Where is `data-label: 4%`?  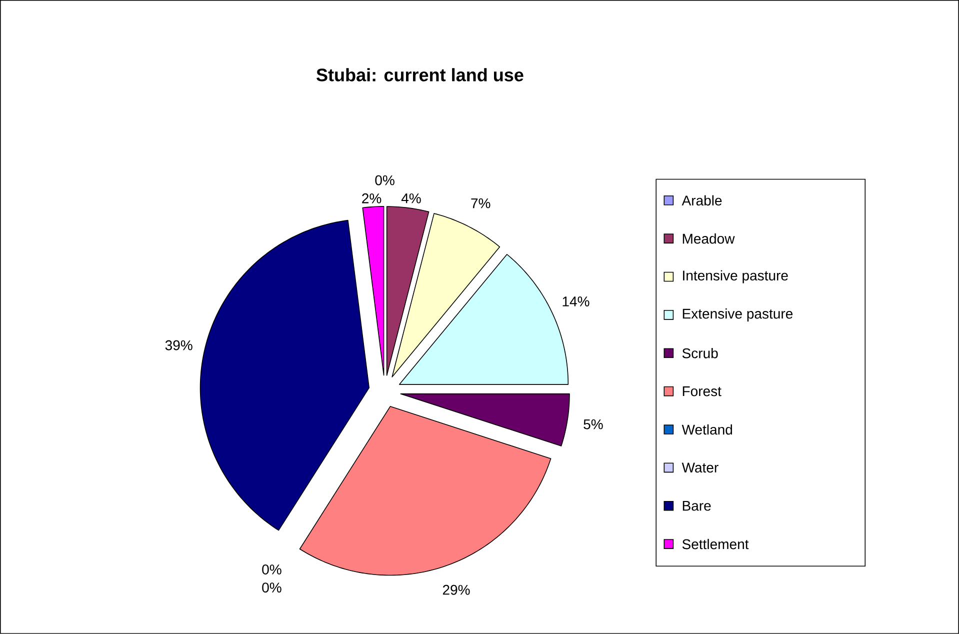 data-label: 4% is located at coordinates (411, 198).